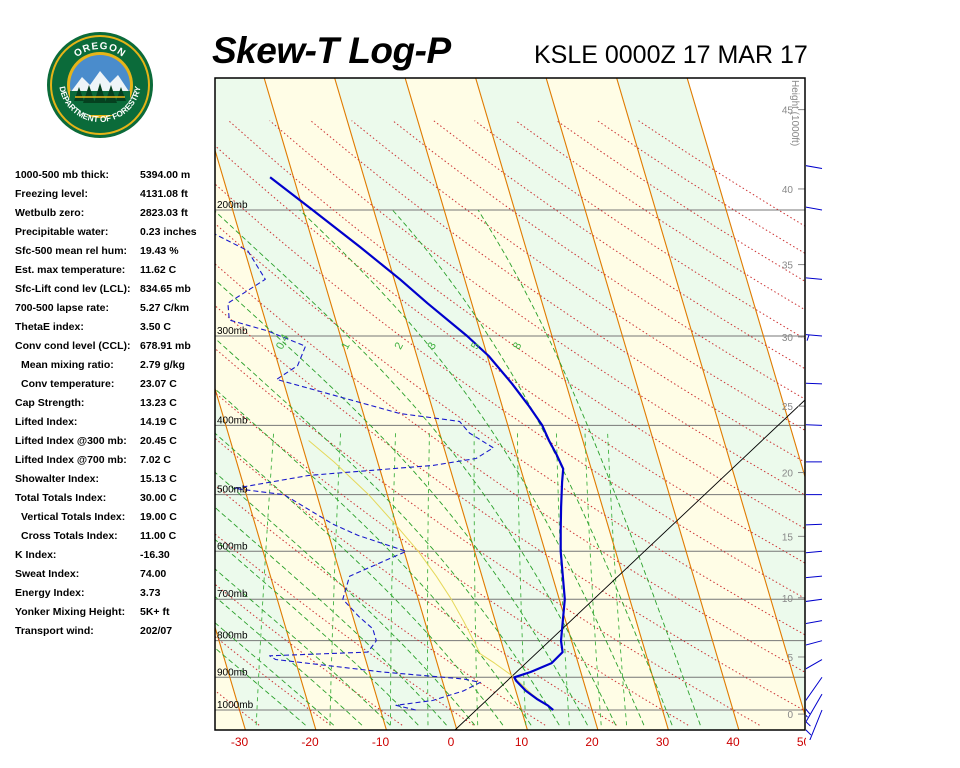 The height and width of the screenshot is (768, 960). What do you see at coordinates (788, 474) in the screenshot?
I see `height-tick-label: 20` at bounding box center [788, 474].